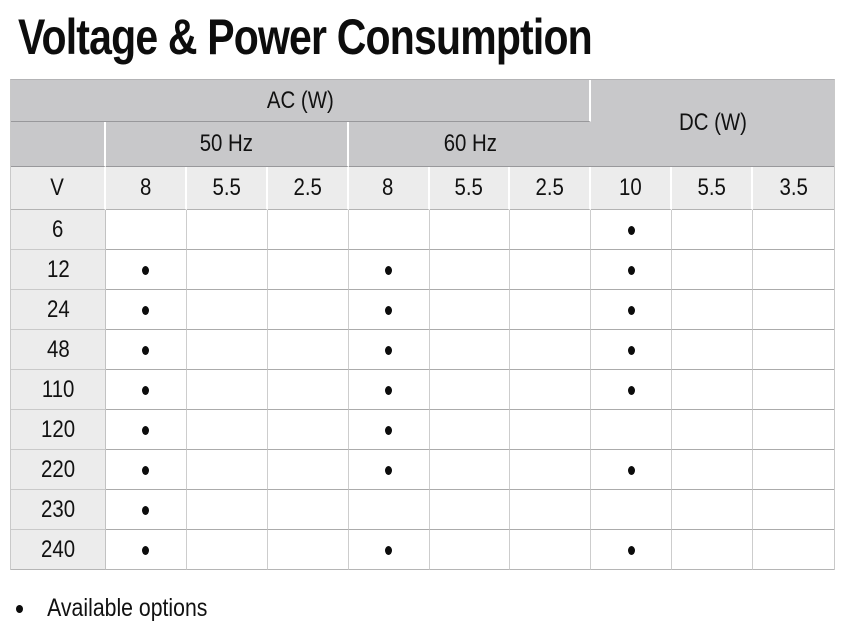  I want to click on table-row: 24, so click(422, 310).